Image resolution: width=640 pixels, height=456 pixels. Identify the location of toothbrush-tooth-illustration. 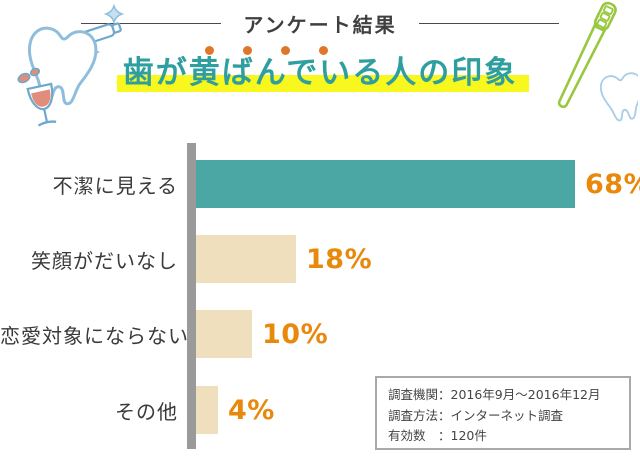
(597, 61).